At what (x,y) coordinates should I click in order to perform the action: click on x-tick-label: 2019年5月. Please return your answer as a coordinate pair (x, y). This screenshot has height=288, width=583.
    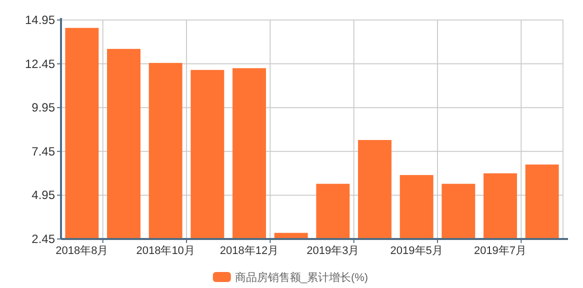
    Looking at the image, I should click on (416, 251).